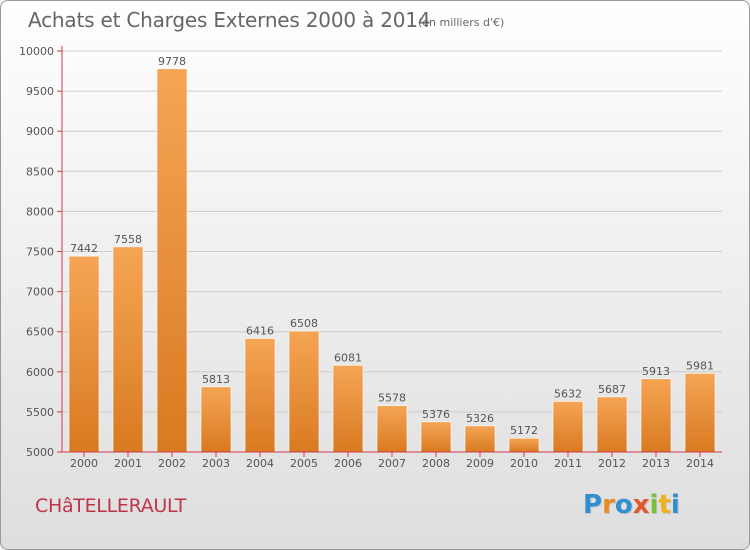 The width and height of the screenshot is (750, 550). I want to click on chart-title: Achats et Charges Externes 2000 à 2014, so click(229, 20).